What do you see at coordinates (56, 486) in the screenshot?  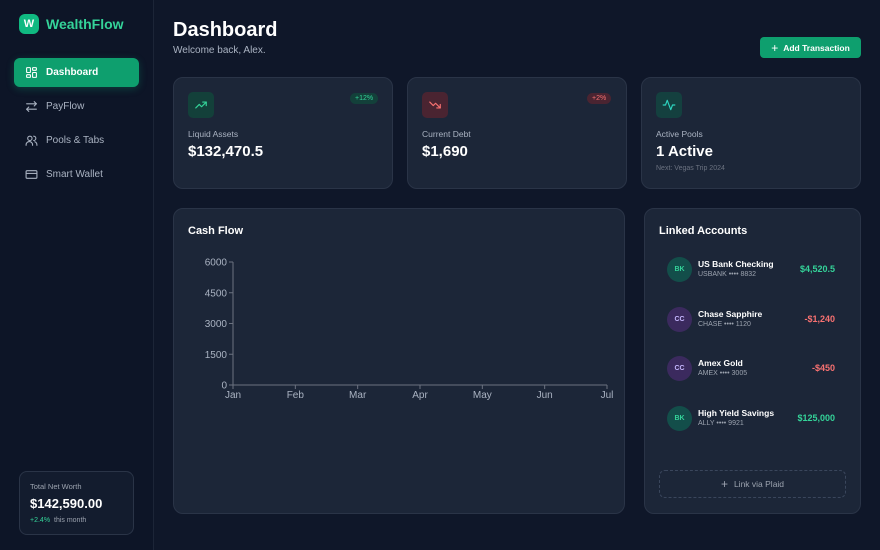 I see `net-worth-label: Total Net Worth` at bounding box center [56, 486].